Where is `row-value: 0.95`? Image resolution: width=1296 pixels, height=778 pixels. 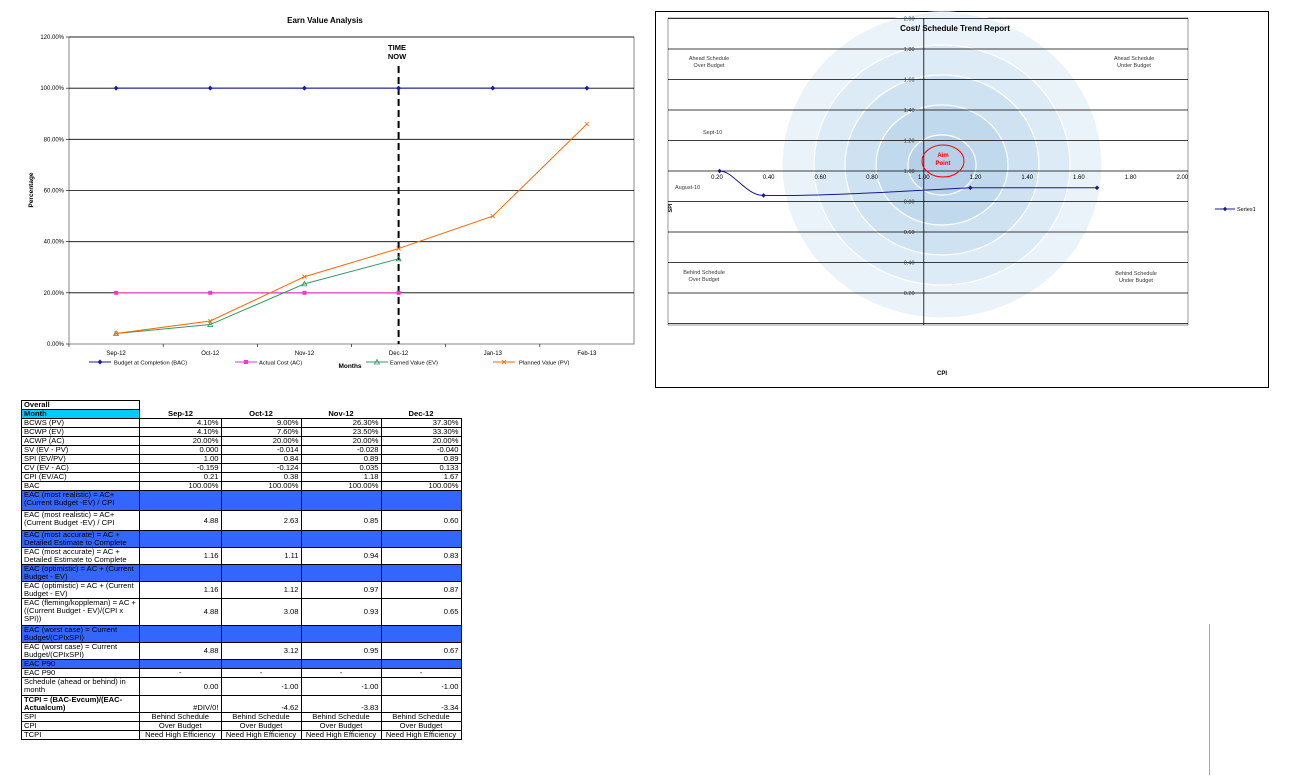 row-value: 0.95 is located at coordinates (341, 651).